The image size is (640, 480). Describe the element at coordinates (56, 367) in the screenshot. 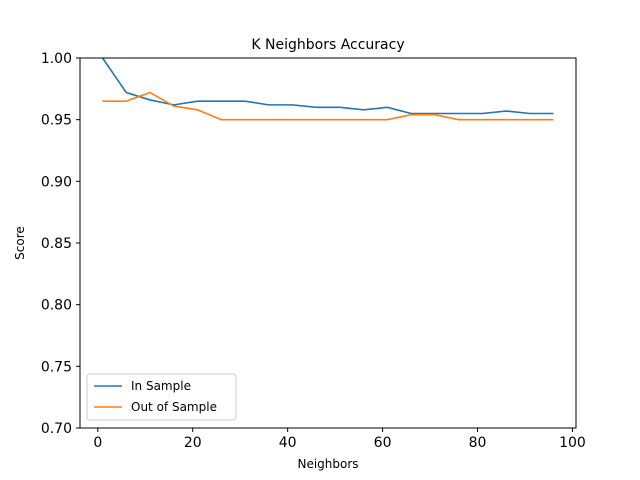

I see `y-tick-label: 0.75` at that location.